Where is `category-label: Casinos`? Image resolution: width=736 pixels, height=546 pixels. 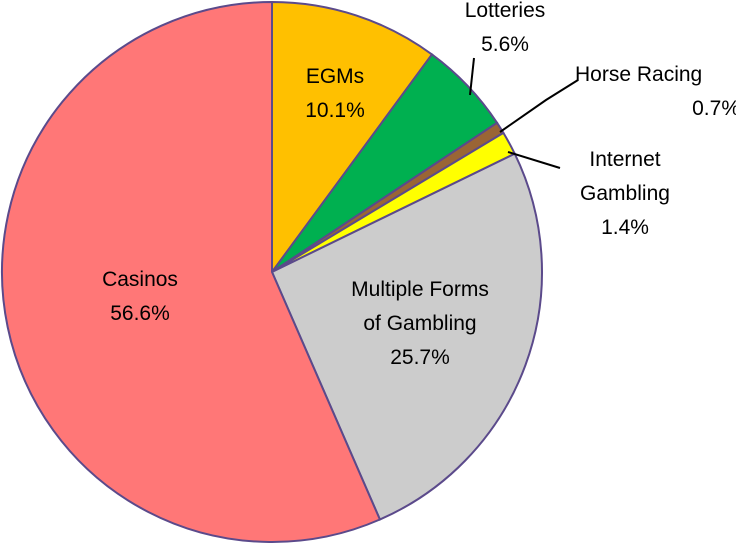 category-label: Casinos is located at coordinates (140, 279).